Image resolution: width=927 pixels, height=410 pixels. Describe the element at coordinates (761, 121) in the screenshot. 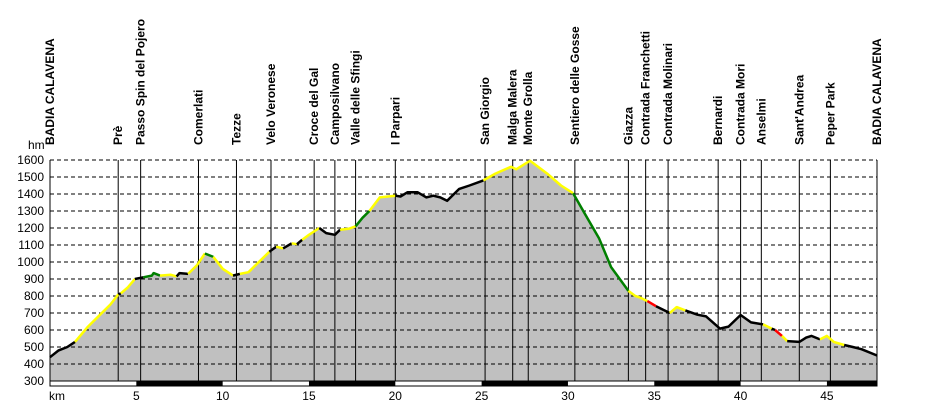

I see `place-label: Anselmi` at that location.